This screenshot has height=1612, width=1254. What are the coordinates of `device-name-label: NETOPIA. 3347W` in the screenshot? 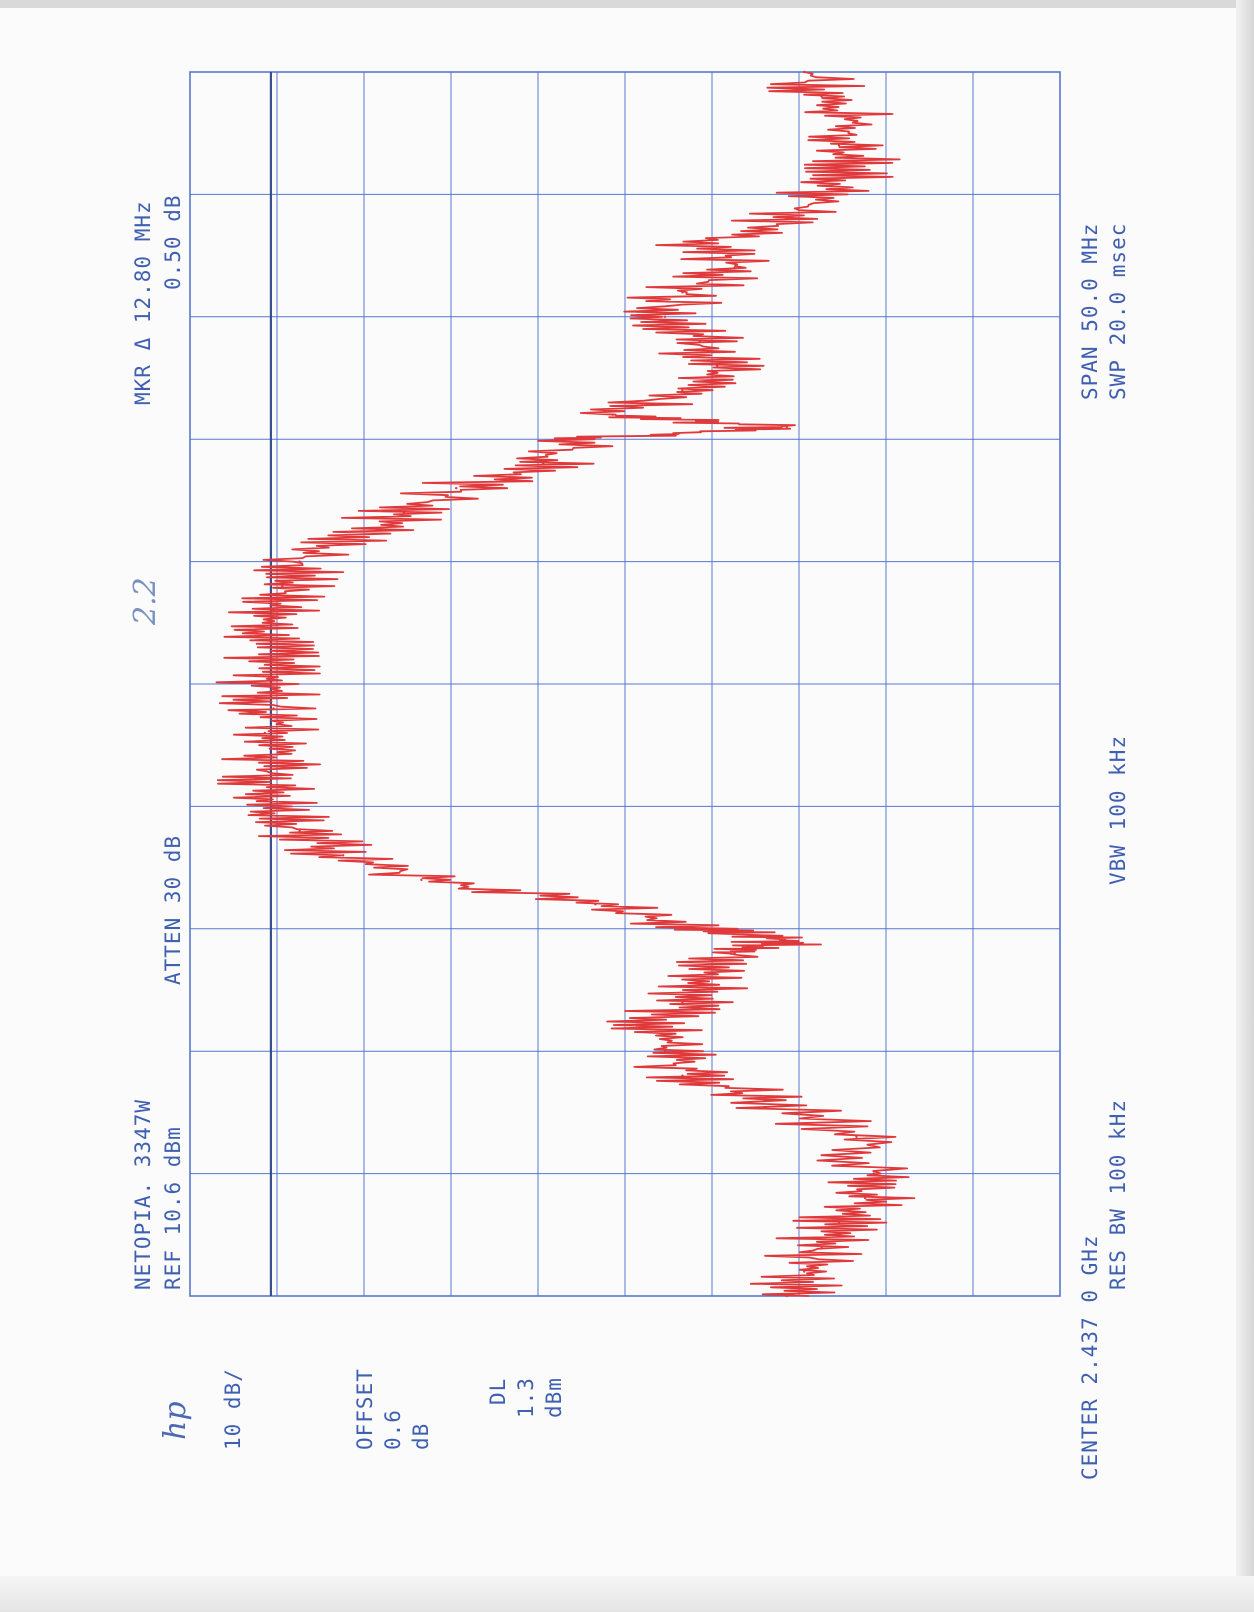 It's located at (143, 1194).